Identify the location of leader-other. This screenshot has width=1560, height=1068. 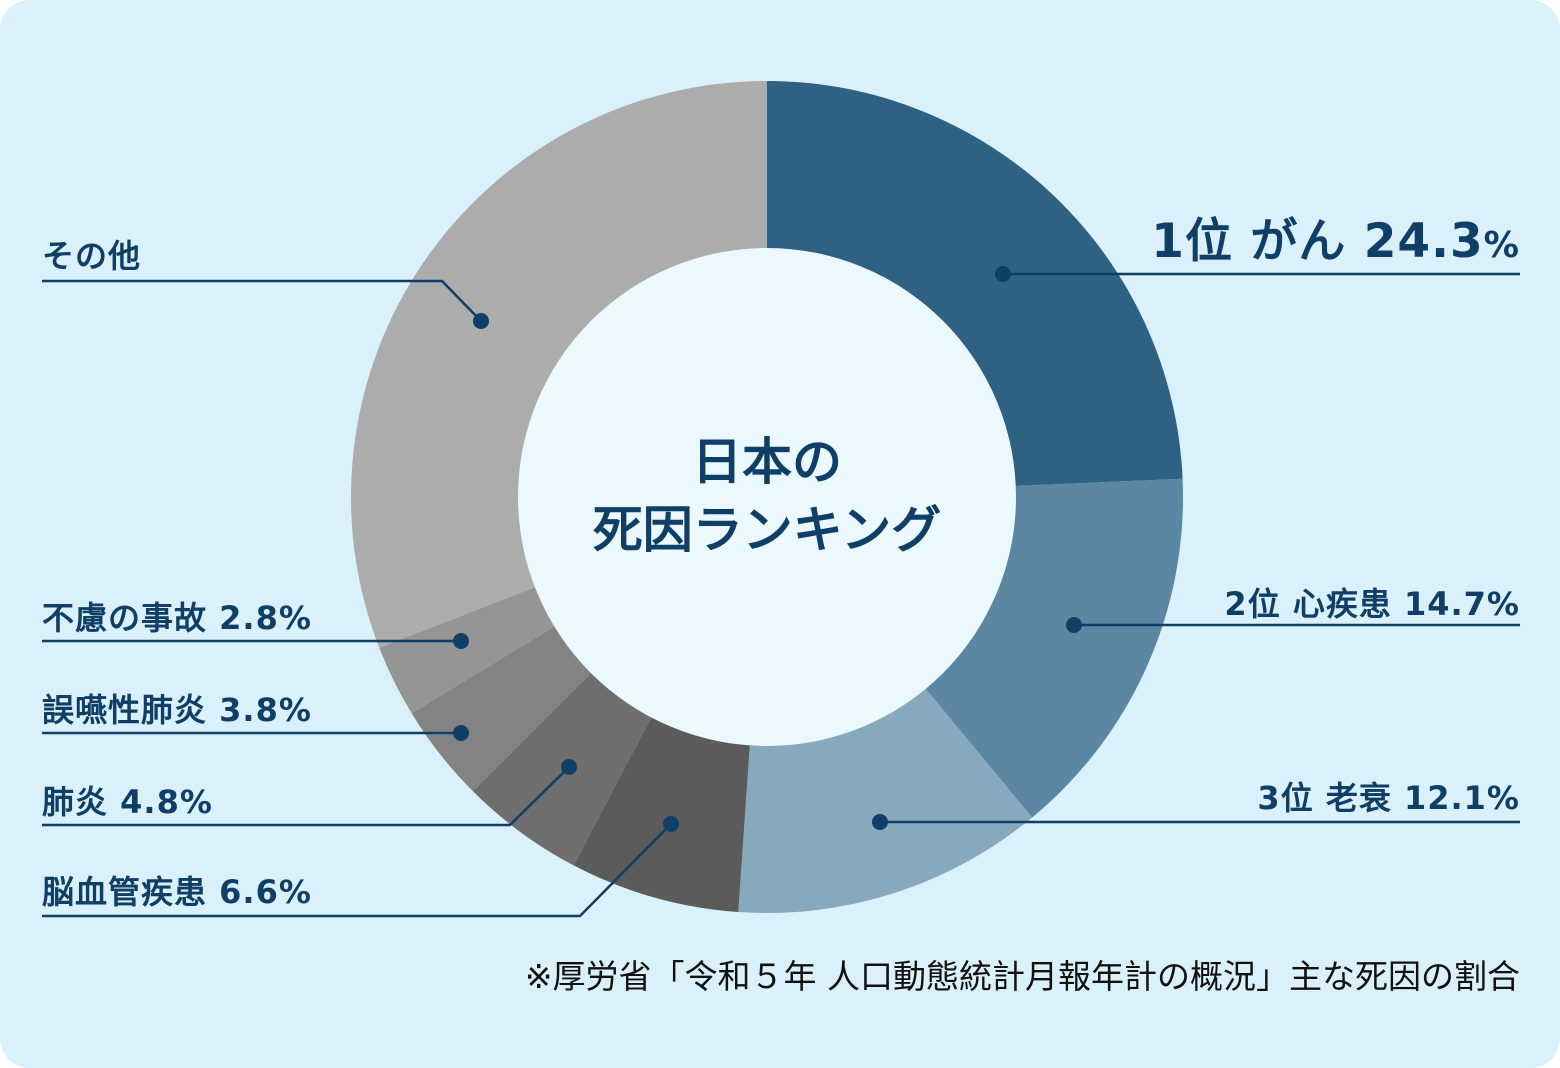
(262, 300).